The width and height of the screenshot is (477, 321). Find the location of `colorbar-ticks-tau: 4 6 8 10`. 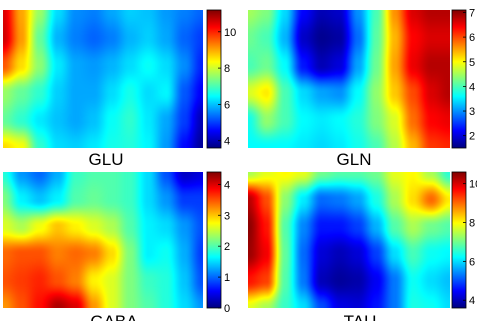

colorbar-ticks-tau: 4 6 8 10 is located at coordinates (470, 243).